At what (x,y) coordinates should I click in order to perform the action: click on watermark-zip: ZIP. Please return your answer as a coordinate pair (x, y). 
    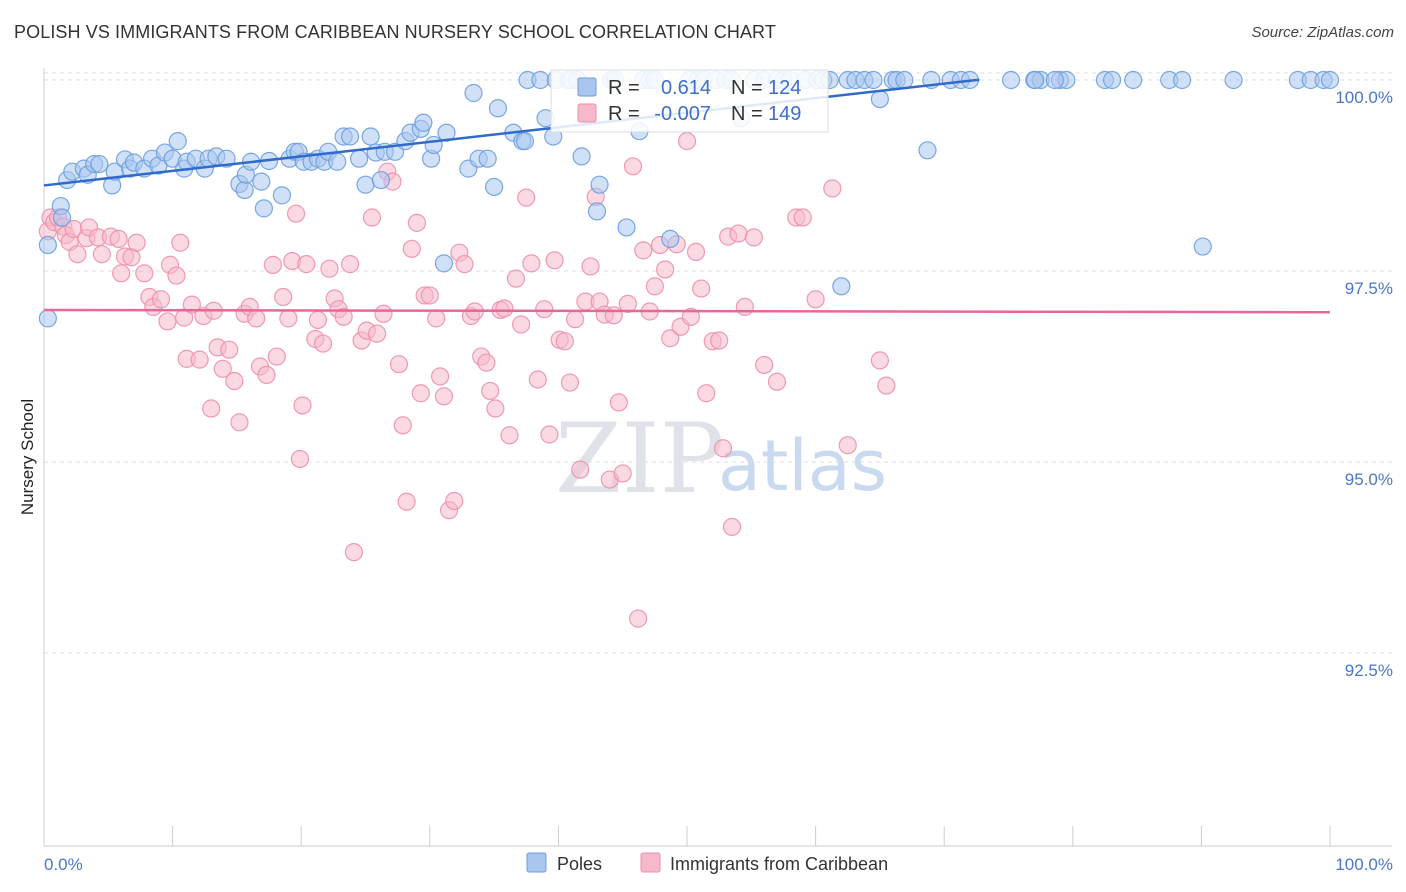
    Looking at the image, I should click on (639, 459).